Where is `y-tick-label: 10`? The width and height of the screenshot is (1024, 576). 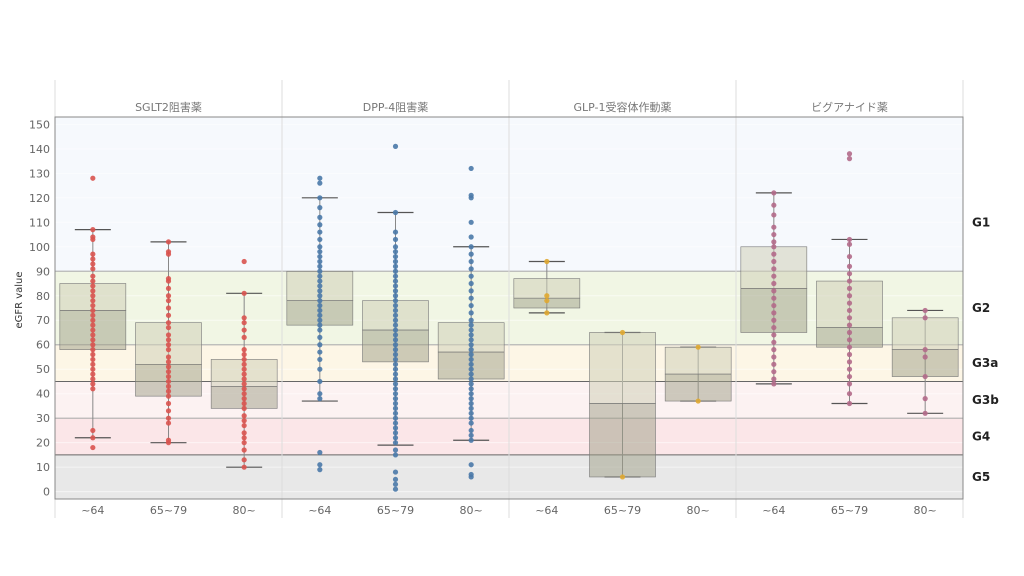 y-tick-label: 10 is located at coordinates (43, 467).